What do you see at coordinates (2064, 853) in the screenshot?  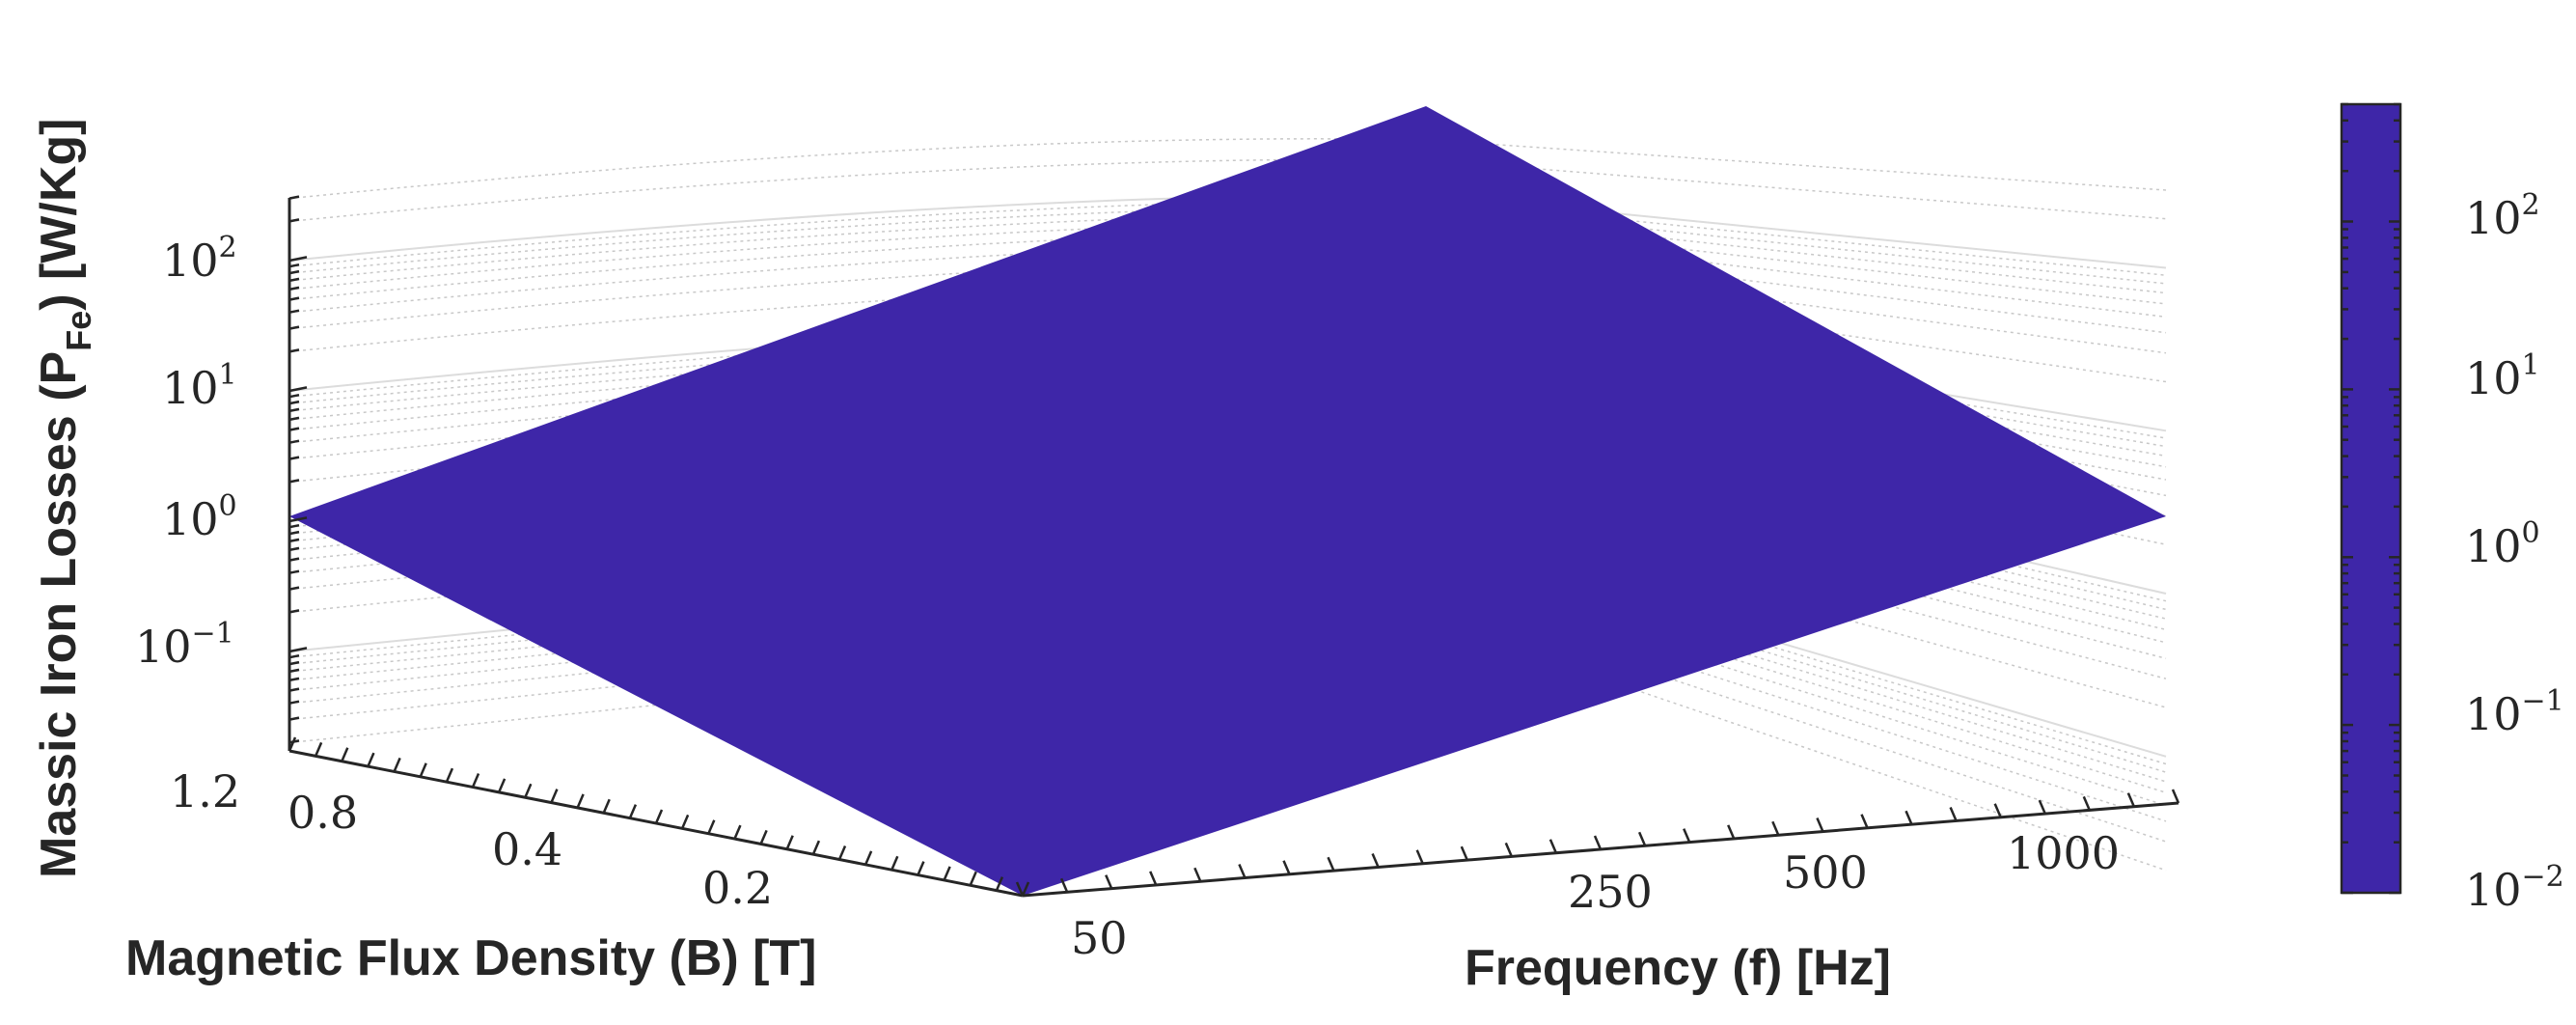 I see `x-tick-label: 1000` at bounding box center [2064, 853].